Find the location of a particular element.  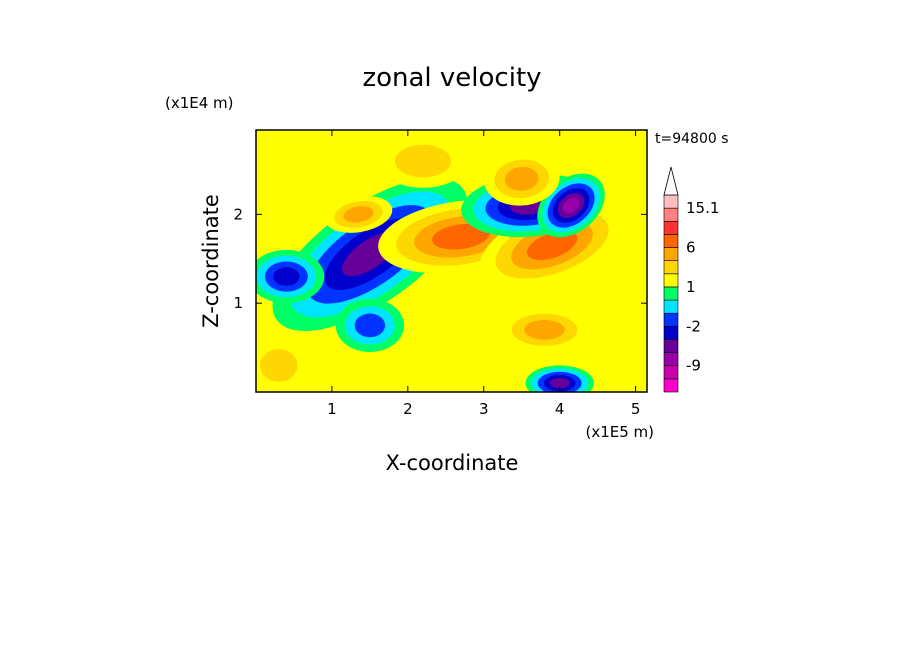

colorbar: 15.1 6 1 -2 -9 is located at coordinates (691, 279).